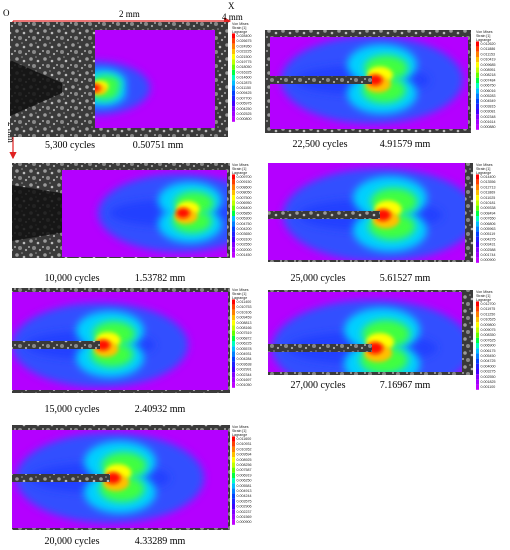 The height and width of the screenshot is (550, 510). Describe the element at coordinates (488, 229) in the screenshot. I see `legend-label: 0.005963` at that location.